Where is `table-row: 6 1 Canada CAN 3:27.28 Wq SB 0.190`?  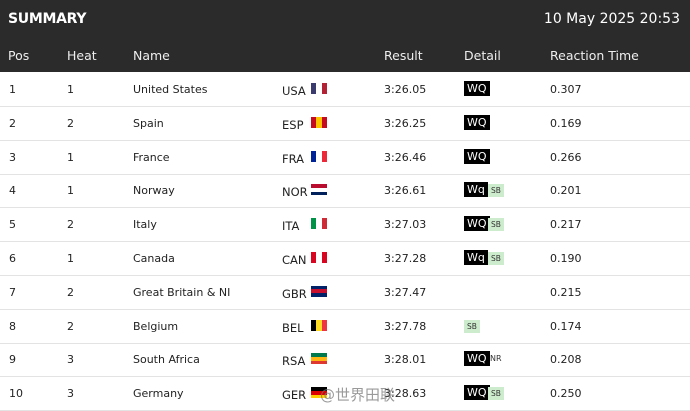
table-row: 6 1 Canada CAN 3:27.28 Wq SB 0.190 is located at coordinates (345, 258).